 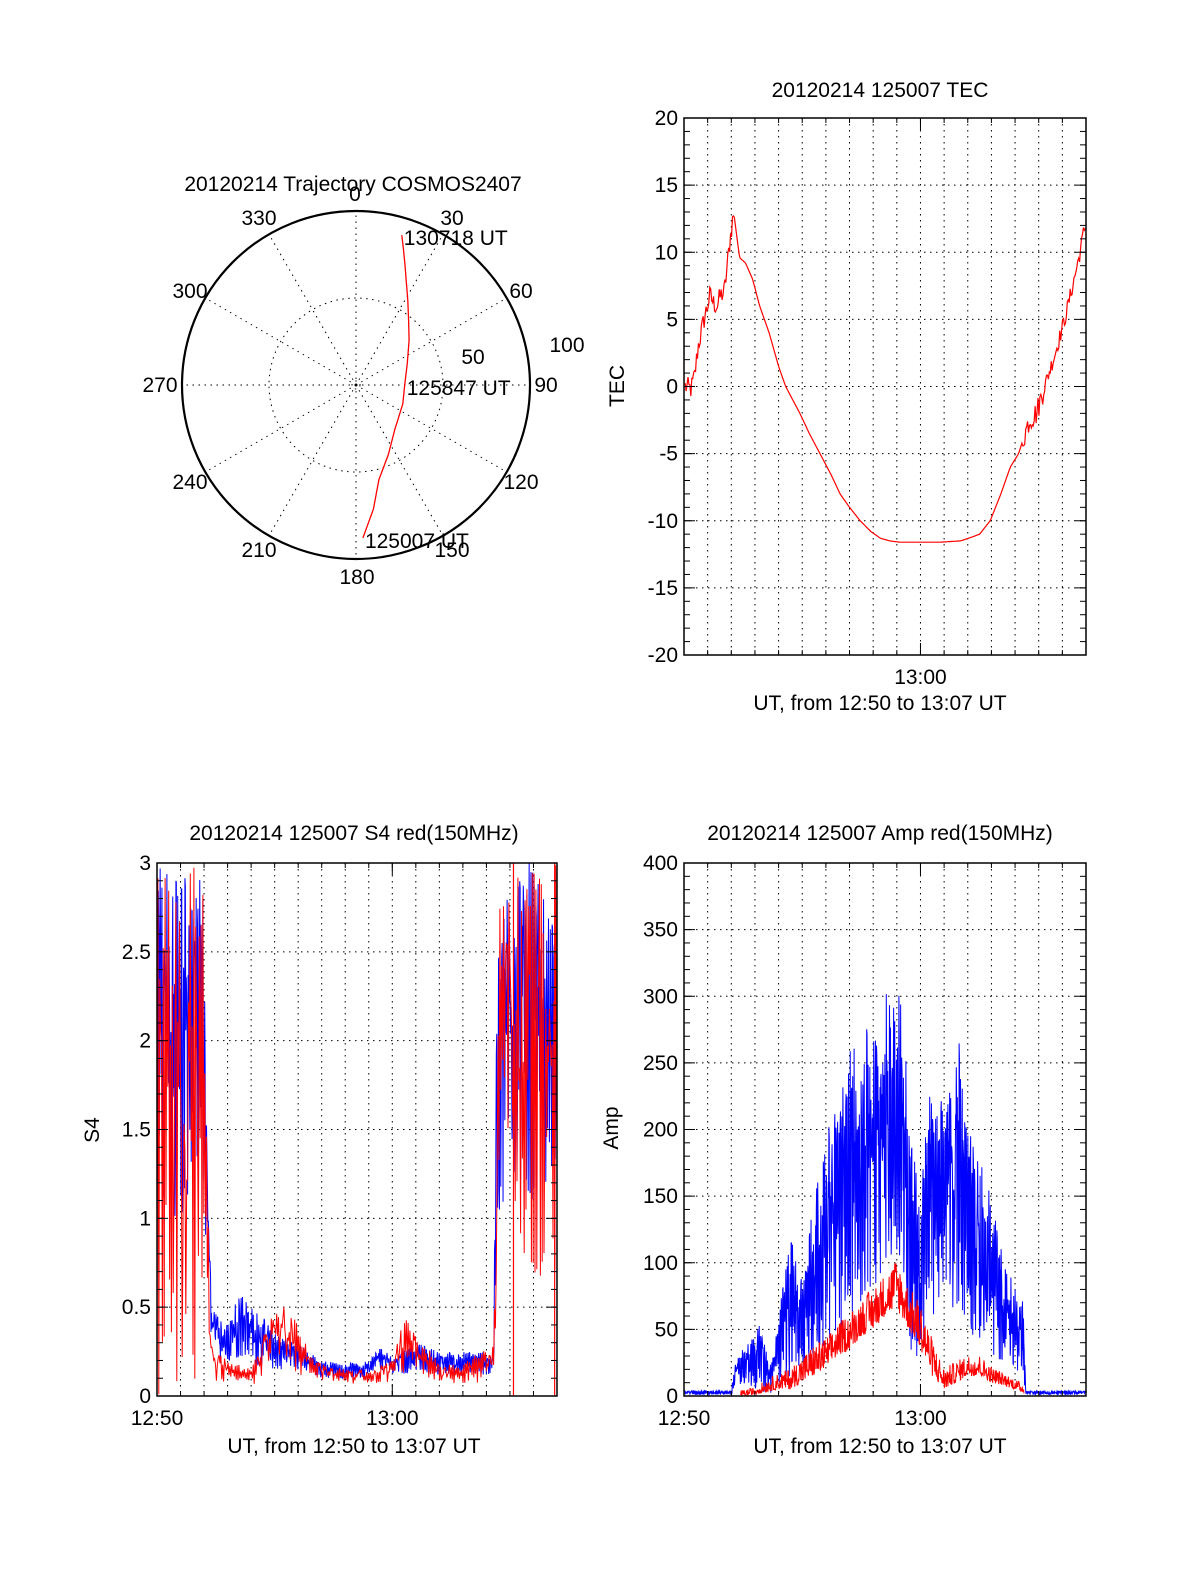 What do you see at coordinates (145, 1041) in the screenshot?
I see `y-tick-label: 2` at bounding box center [145, 1041].